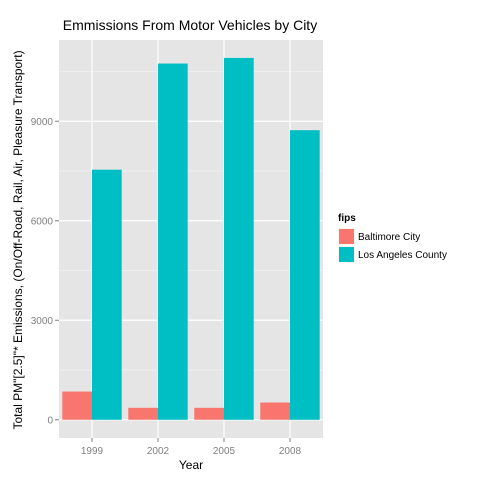  I want to click on legend-title: fips, so click(347, 218).